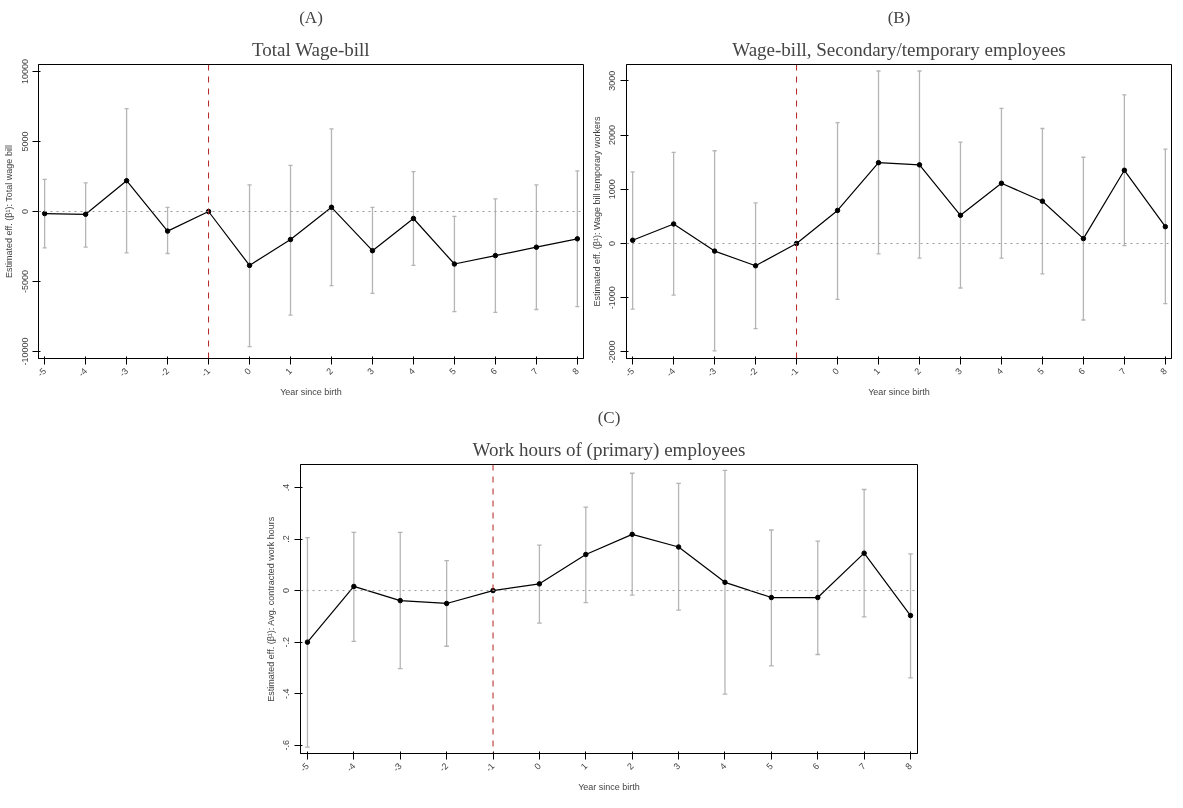  Describe the element at coordinates (270, 609) in the screenshot. I see `y-axis-title: Estimated eff. (β¹): Avg. contracted work hours` at that location.